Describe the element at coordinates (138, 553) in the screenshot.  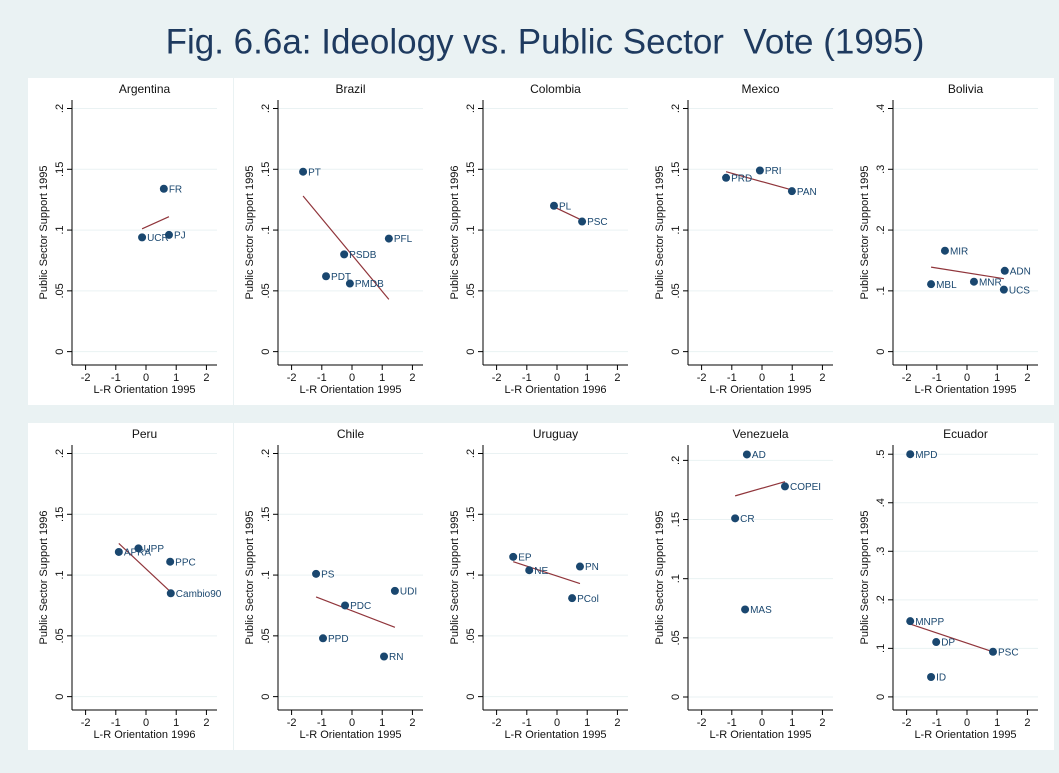
I see `point-label: APRA` at that location.